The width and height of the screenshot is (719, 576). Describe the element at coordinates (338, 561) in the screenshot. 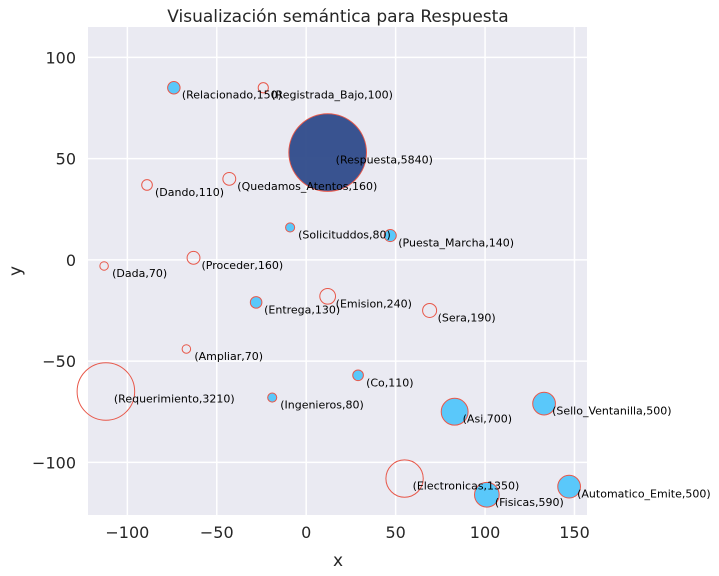

I see `x-axis-label: x` at that location.